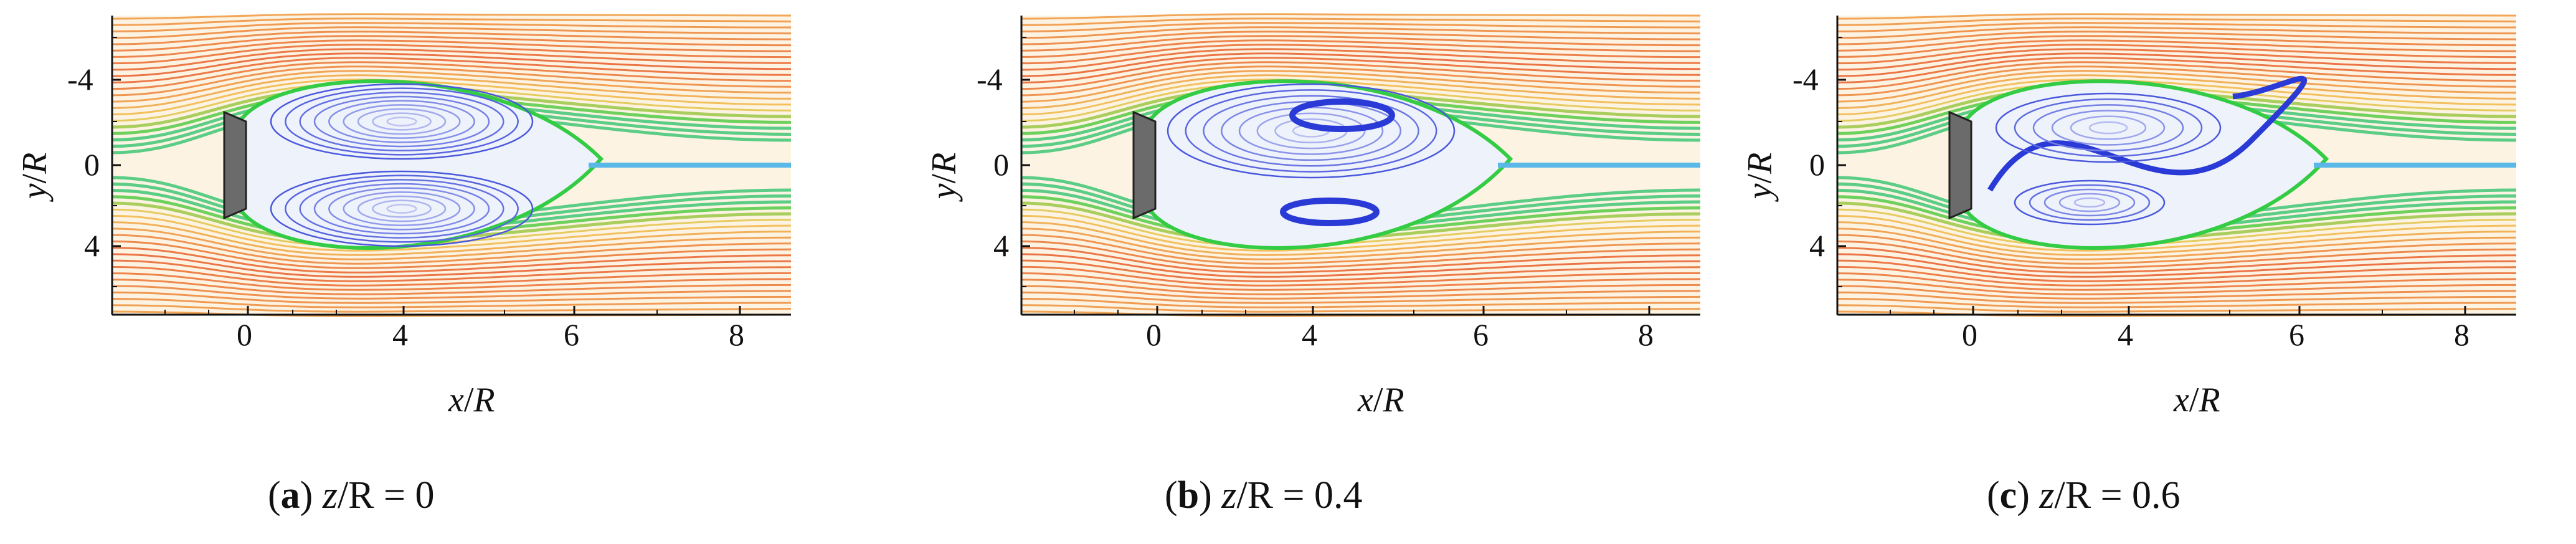 Image resolution: width=2576 pixels, height=544 pixels. Describe the element at coordinates (451, 165) in the screenshot. I see `streamline-plot-a` at that location.